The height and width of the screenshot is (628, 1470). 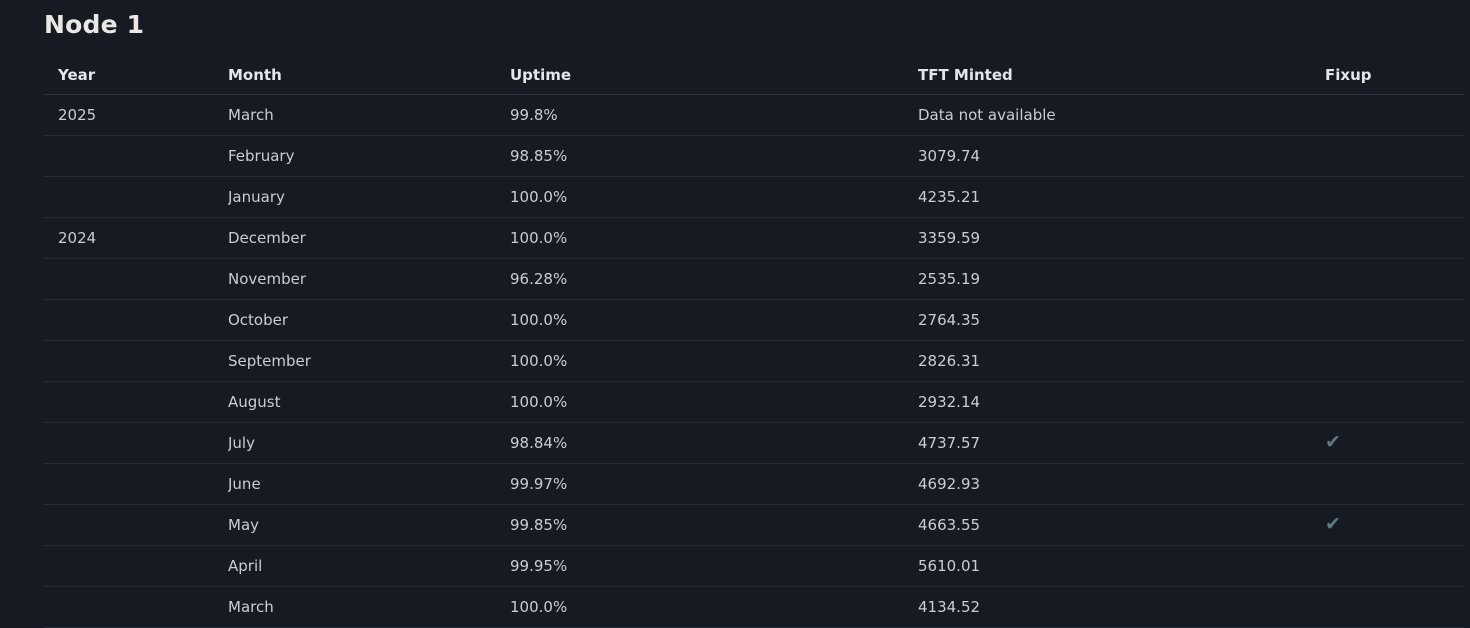 I want to click on cell-month: October, so click(x=258, y=320).